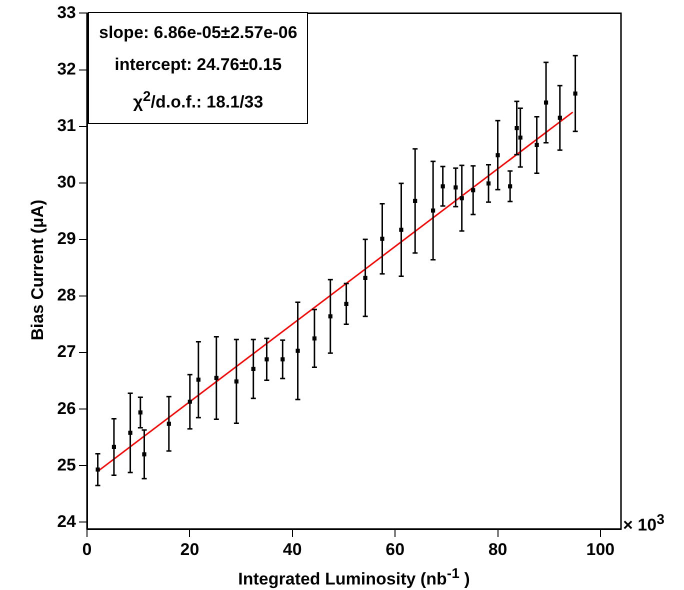  Describe the element at coordinates (66, 125) in the screenshot. I see `y-tick-label: 31` at that location.